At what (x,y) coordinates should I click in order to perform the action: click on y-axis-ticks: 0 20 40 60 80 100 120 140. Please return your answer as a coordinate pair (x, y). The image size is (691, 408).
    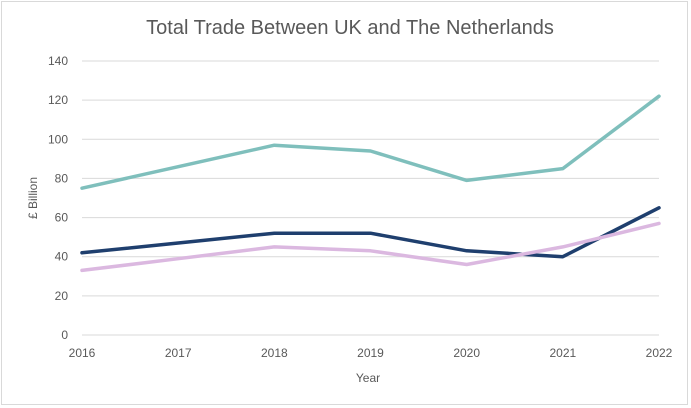
    Looking at the image, I should click on (58, 198).